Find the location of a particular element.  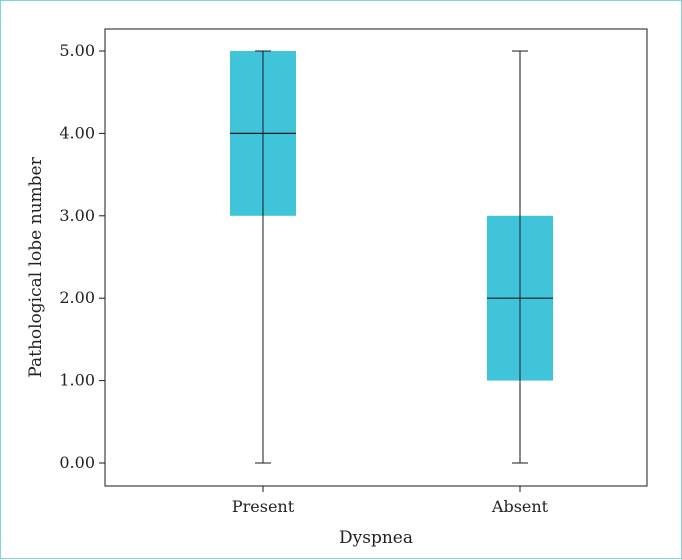

y-tick-label: 4.00 is located at coordinates (77, 132).